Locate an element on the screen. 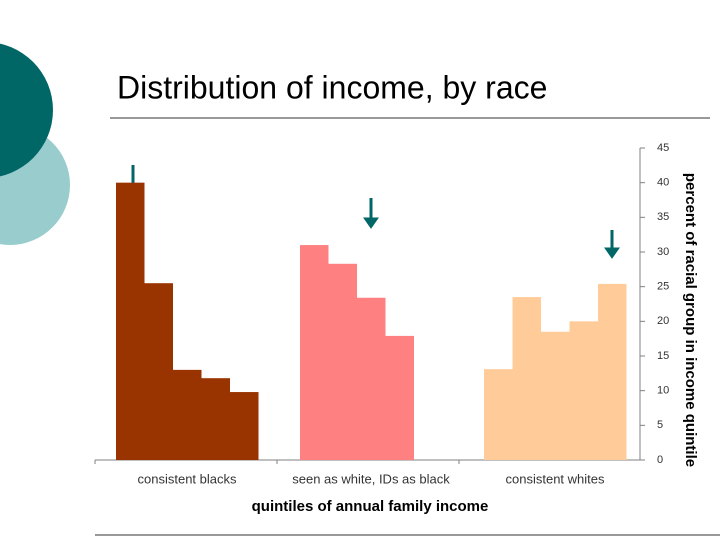  x-tick-label: consistent blacks is located at coordinates (187, 478).